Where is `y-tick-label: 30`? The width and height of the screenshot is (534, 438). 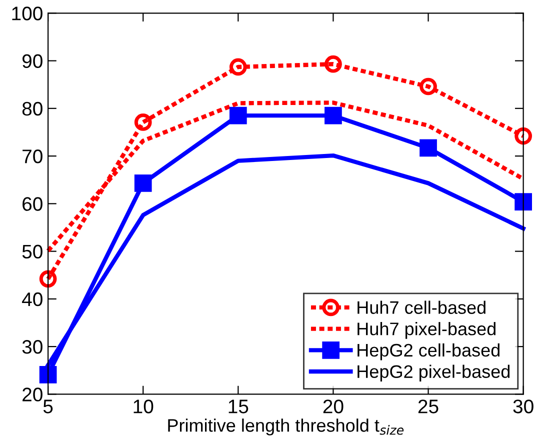 y-tick-label: 30 is located at coordinates (32, 347).